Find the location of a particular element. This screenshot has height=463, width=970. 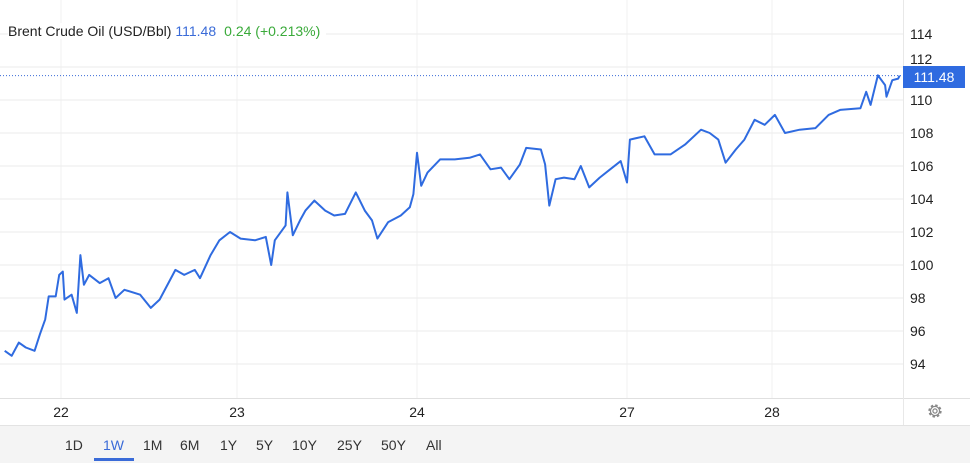

range-button-1w: 1W is located at coordinates (113, 445).